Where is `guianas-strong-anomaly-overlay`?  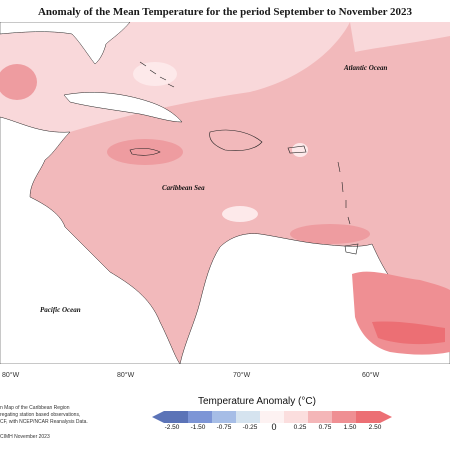
guianas-strong-anomaly-overlay is located at coordinates (408, 333).